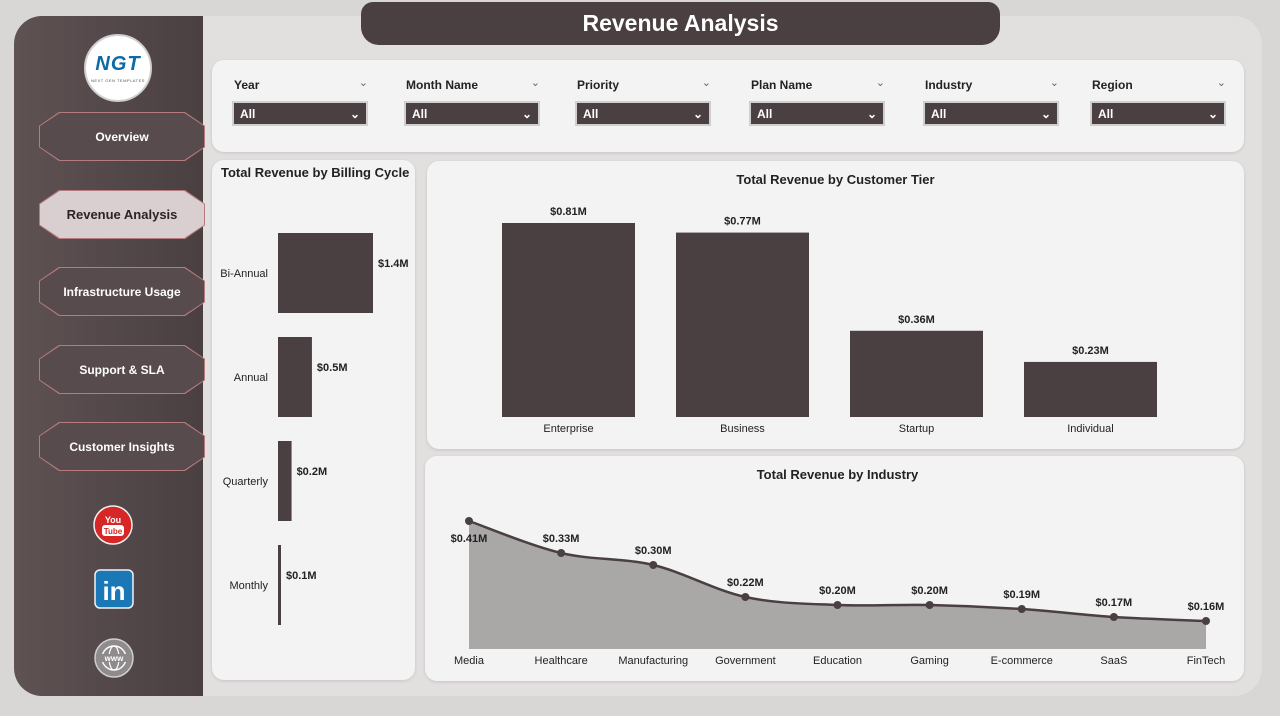  Describe the element at coordinates (1112, 85) in the screenshot. I see `filter-label: Region` at that location.